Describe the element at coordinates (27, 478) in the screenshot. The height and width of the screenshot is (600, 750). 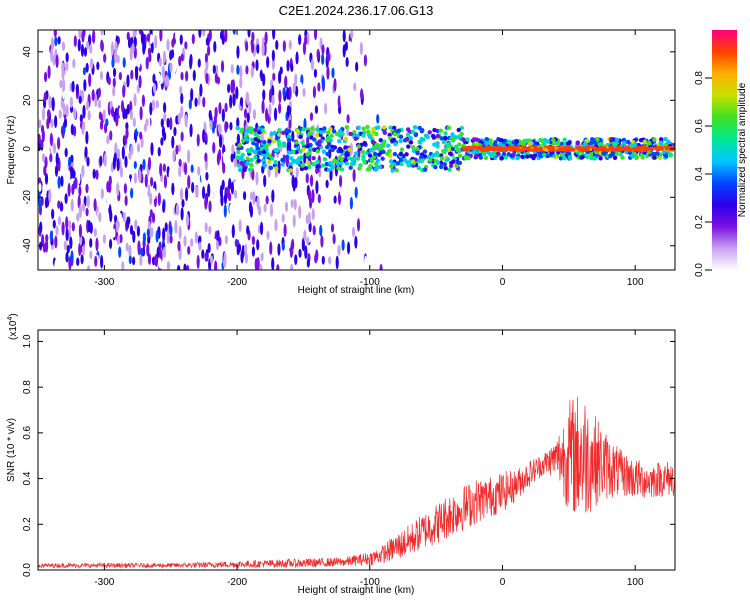
I see `y-tick-label: 0.4` at that location.